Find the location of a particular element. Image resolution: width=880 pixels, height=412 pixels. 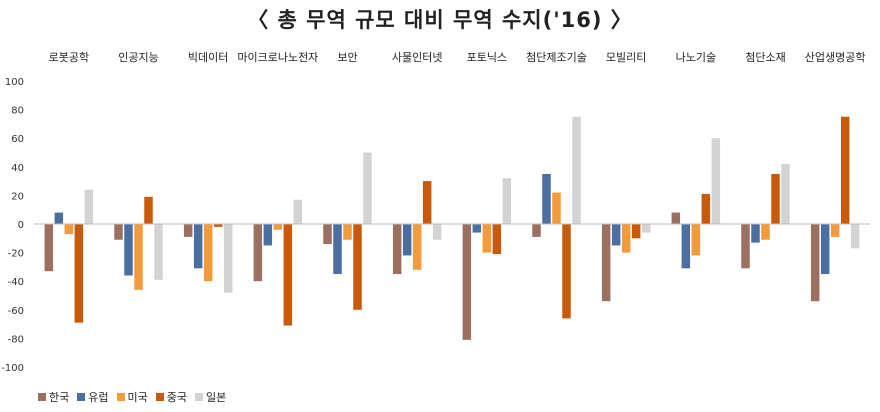

legend-item: 유럽 is located at coordinates (93, 397).